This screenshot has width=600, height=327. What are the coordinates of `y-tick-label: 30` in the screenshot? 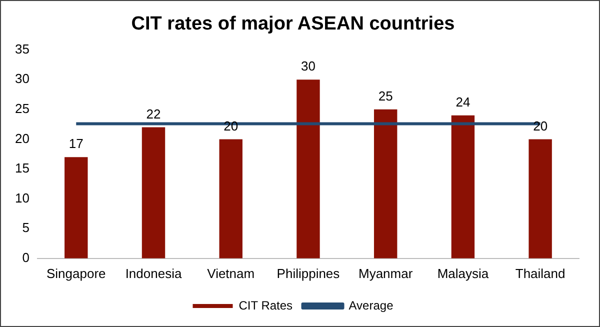 It's located at (22, 78).